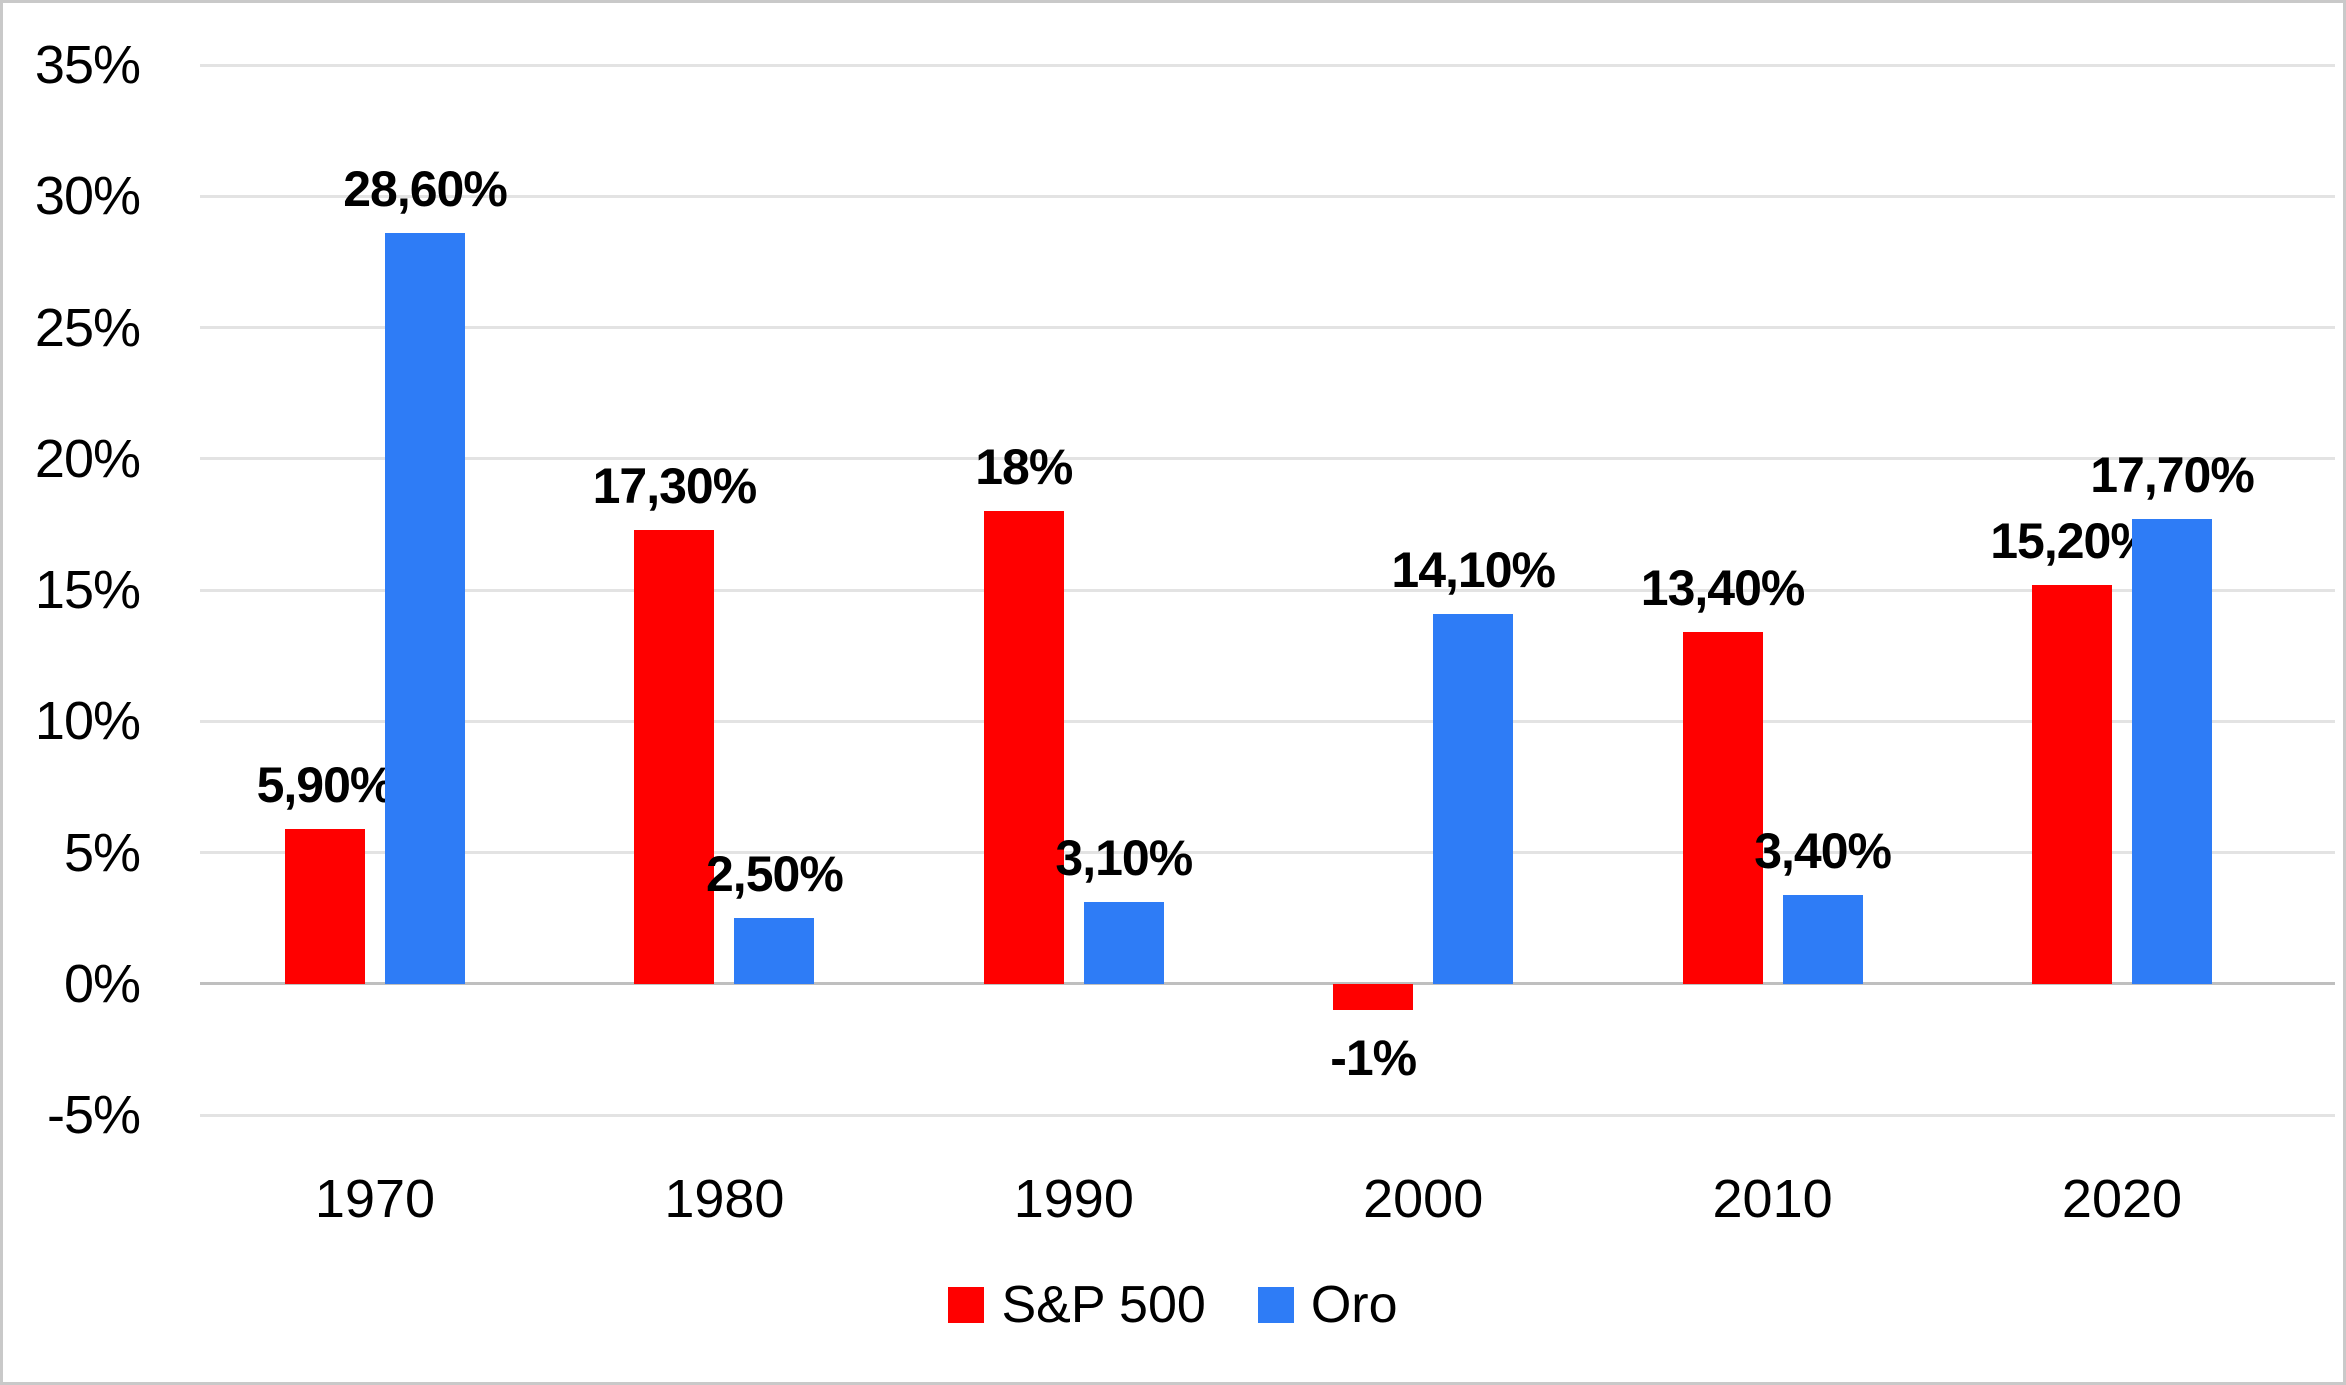  Describe the element at coordinates (93, 1115) in the screenshot. I see `y-axis-tick: -5%` at that location.